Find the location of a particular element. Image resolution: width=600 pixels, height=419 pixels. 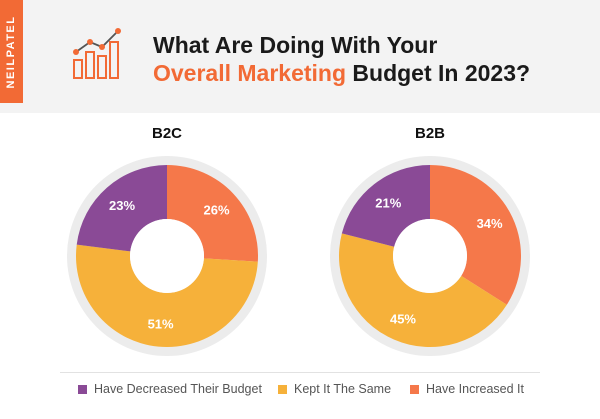

legend-swatch-same is located at coordinates (282, 389).